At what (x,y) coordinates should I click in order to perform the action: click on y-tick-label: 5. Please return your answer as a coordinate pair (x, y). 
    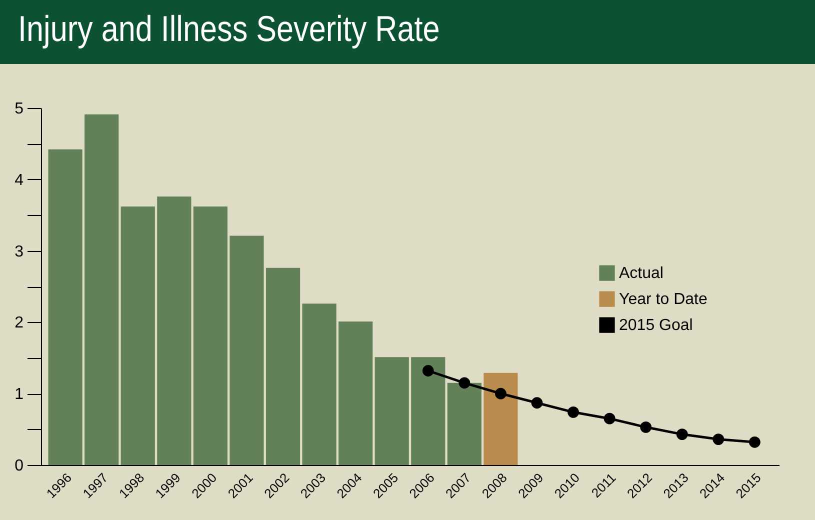
    Looking at the image, I should click on (19, 109).